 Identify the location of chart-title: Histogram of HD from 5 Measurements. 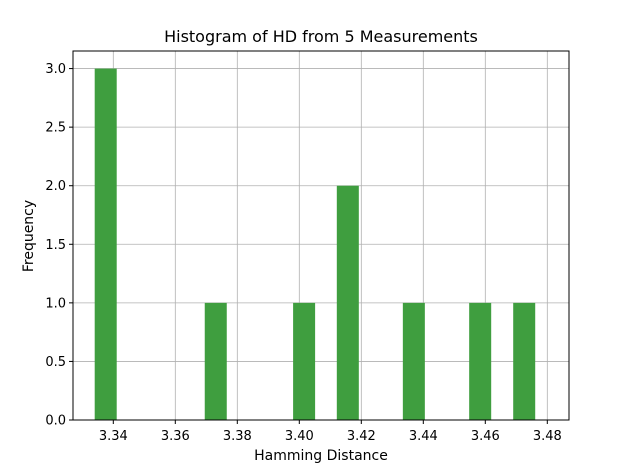
(321, 36).